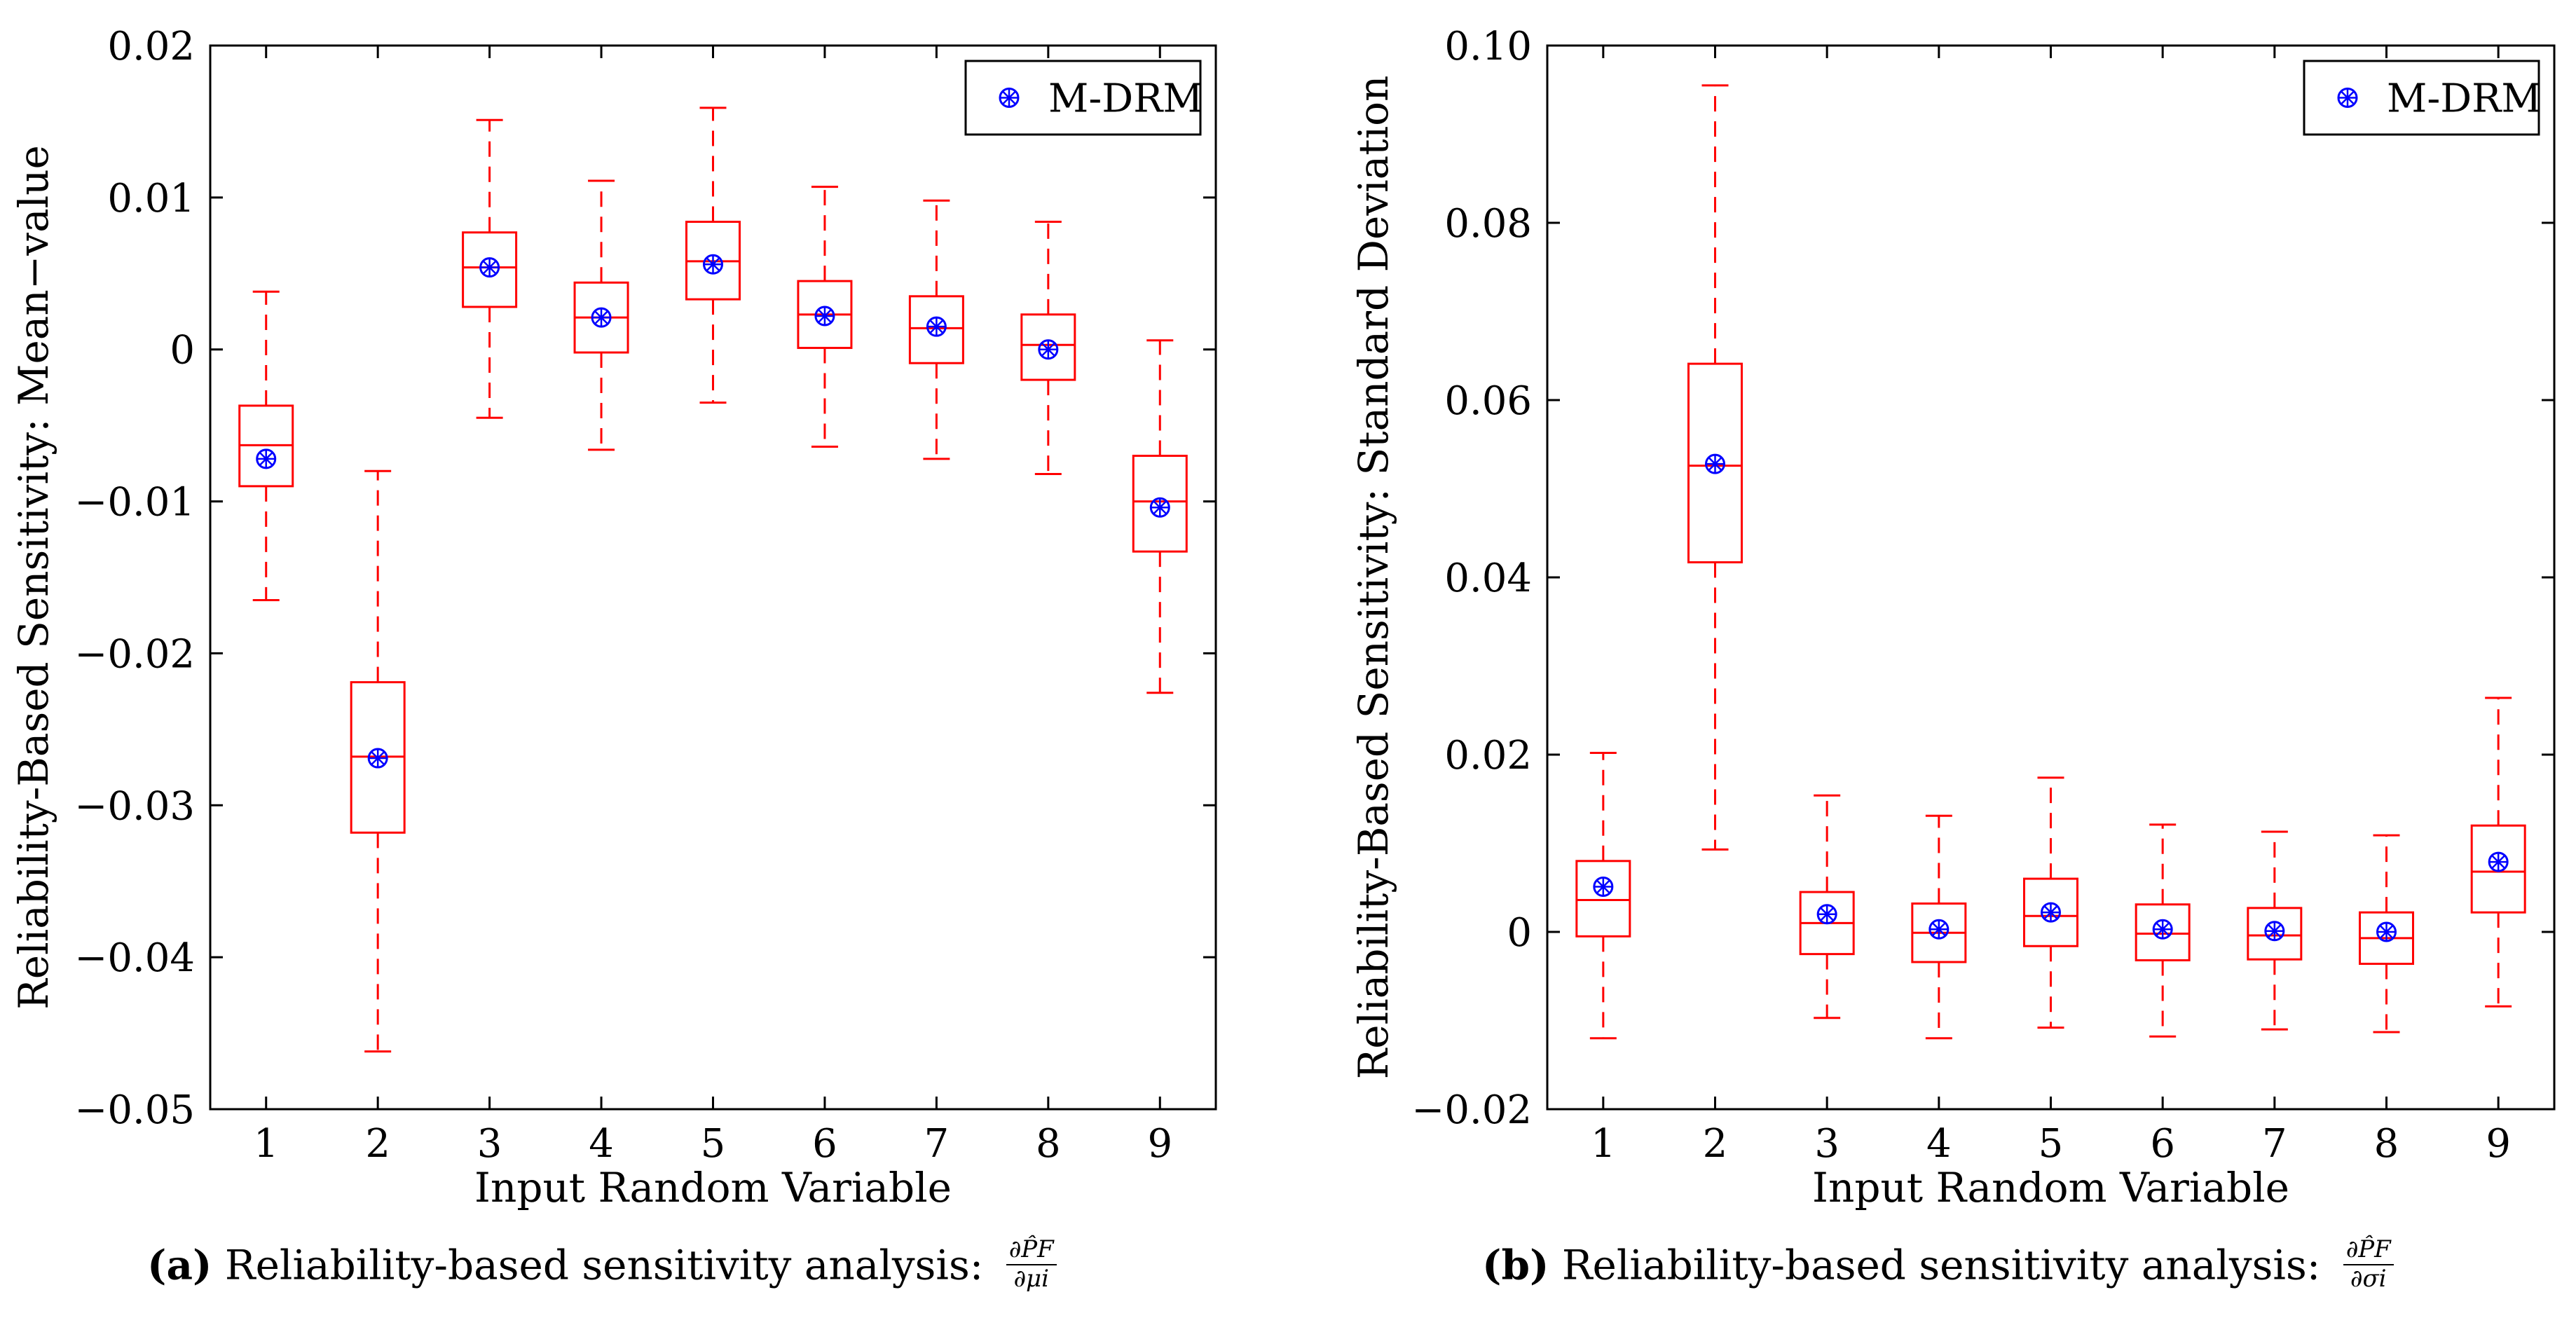  I want to click on caption-b-denominator: ∂σi, so click(2368, 1278).